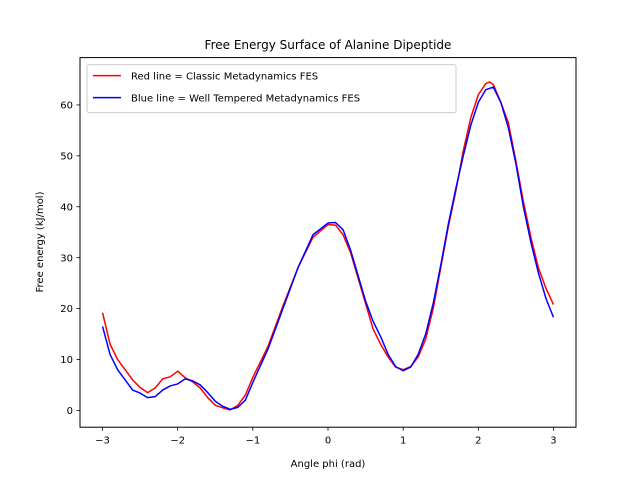 The image size is (640, 480). What do you see at coordinates (328, 441) in the screenshot?
I see `x-tick-label: 0` at bounding box center [328, 441].